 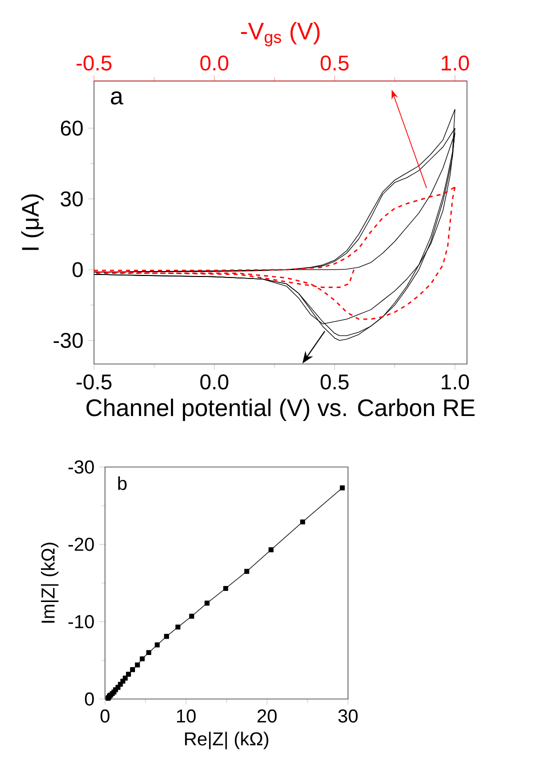 I want to click on x-tick-label: -0.5, so click(x=94, y=63).